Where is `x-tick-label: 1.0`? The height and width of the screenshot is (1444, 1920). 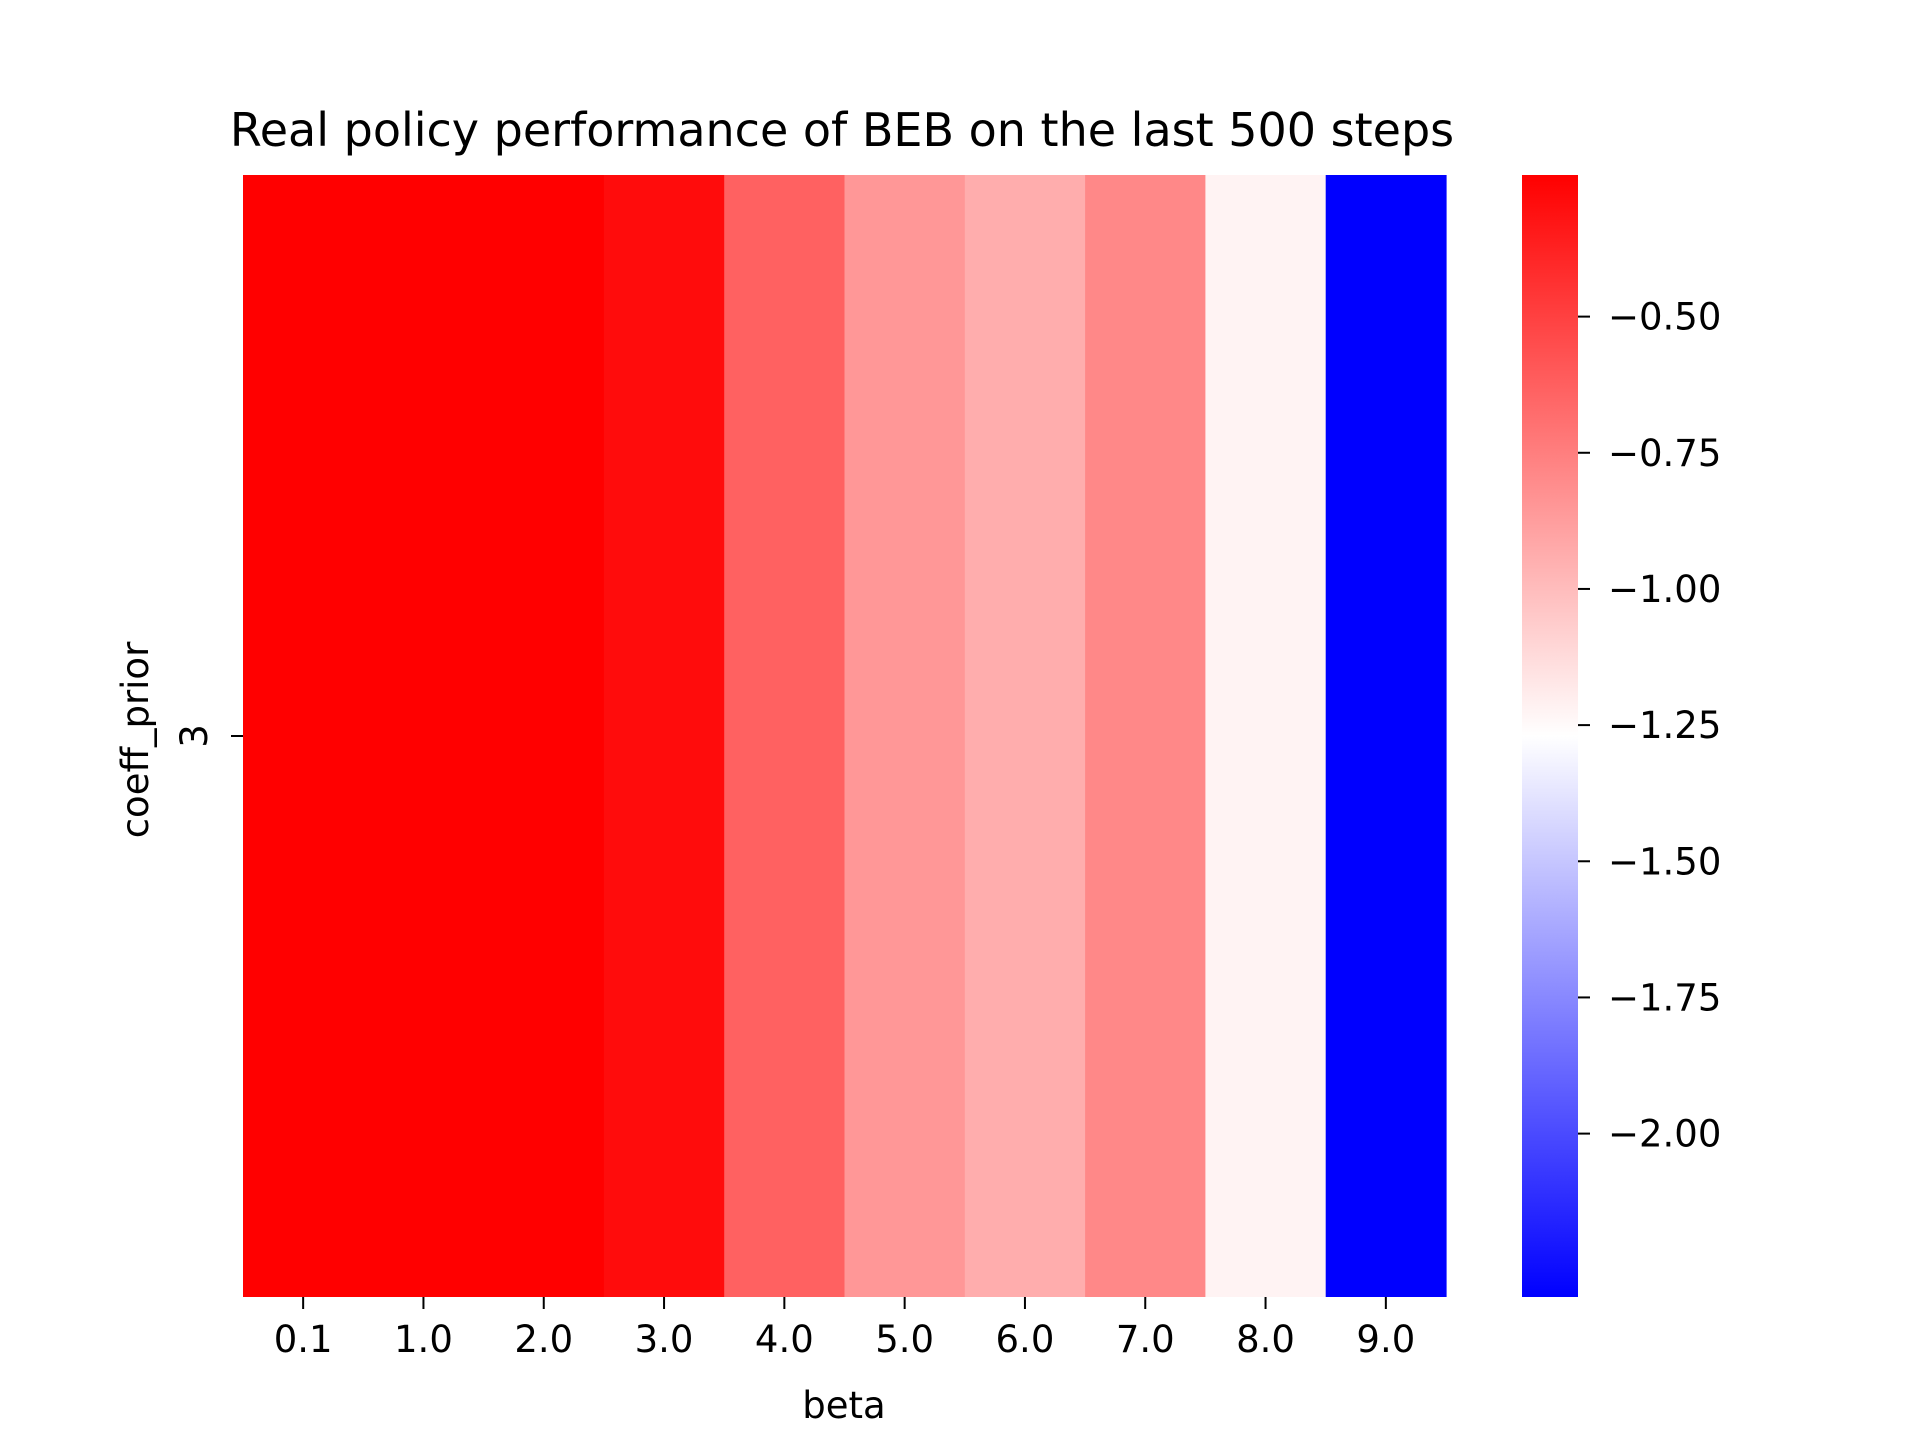 x-tick-label: 1.0 is located at coordinates (423, 1339).